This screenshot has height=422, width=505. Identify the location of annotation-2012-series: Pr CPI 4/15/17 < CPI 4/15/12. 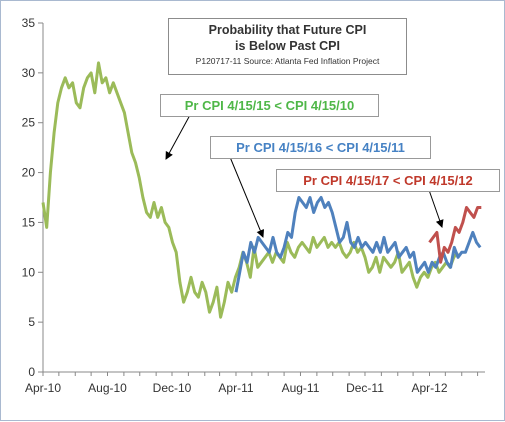
(388, 180).